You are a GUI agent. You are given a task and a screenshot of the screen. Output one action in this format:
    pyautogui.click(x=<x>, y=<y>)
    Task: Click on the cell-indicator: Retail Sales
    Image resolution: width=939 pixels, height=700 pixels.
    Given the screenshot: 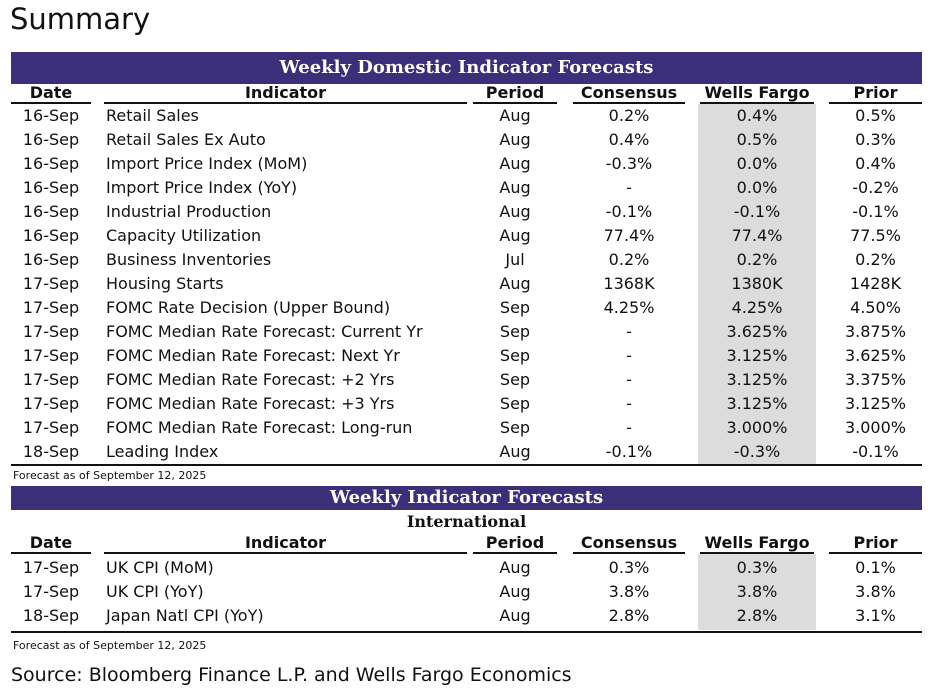 What is the action you would take?
    pyautogui.click(x=152, y=115)
    